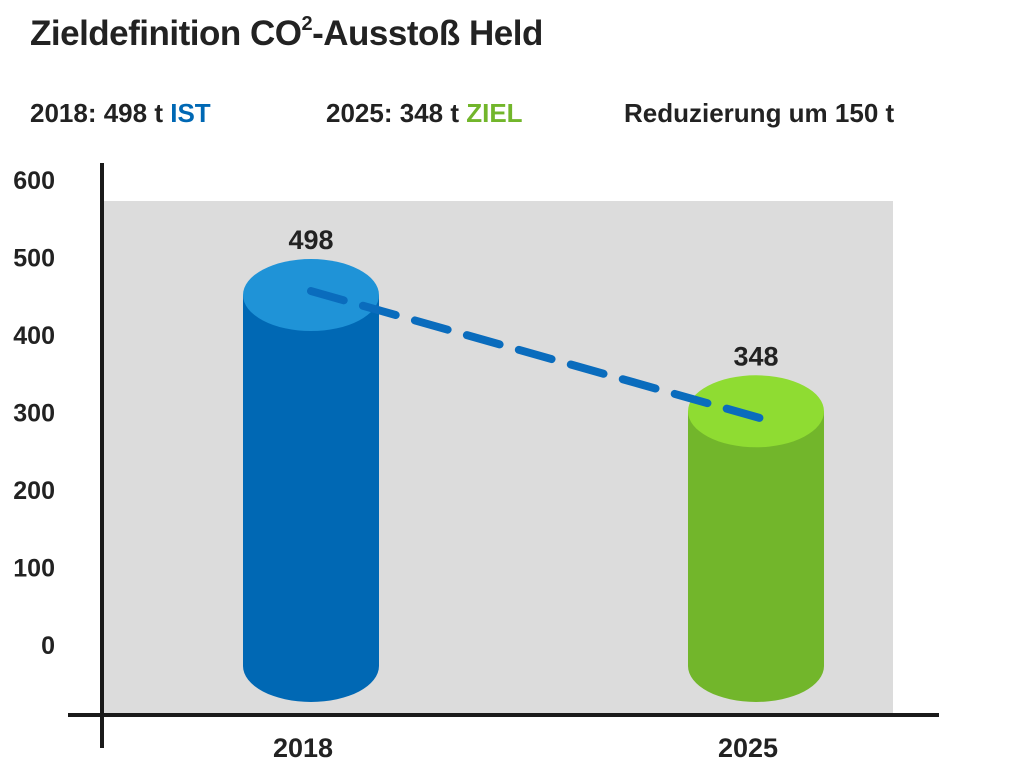 This screenshot has width=1024, height=773. Describe the element at coordinates (34, 181) in the screenshot. I see `y-tick-label: 600` at that location.